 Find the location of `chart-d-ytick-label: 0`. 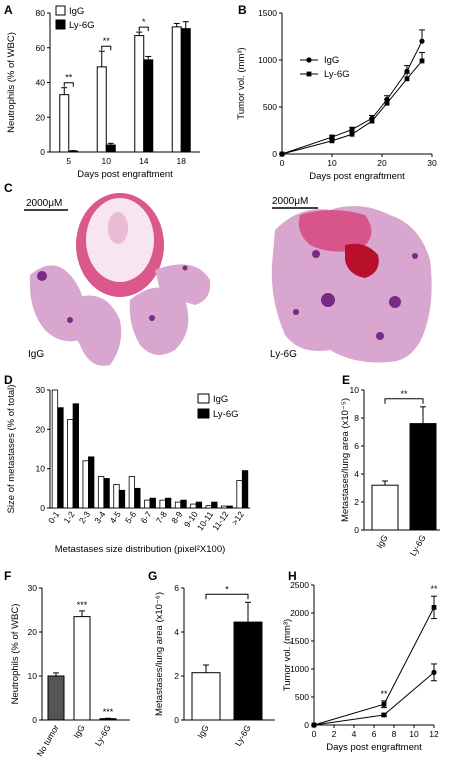

chart-d-ytick-label: 0 is located at coordinates (42, 508).